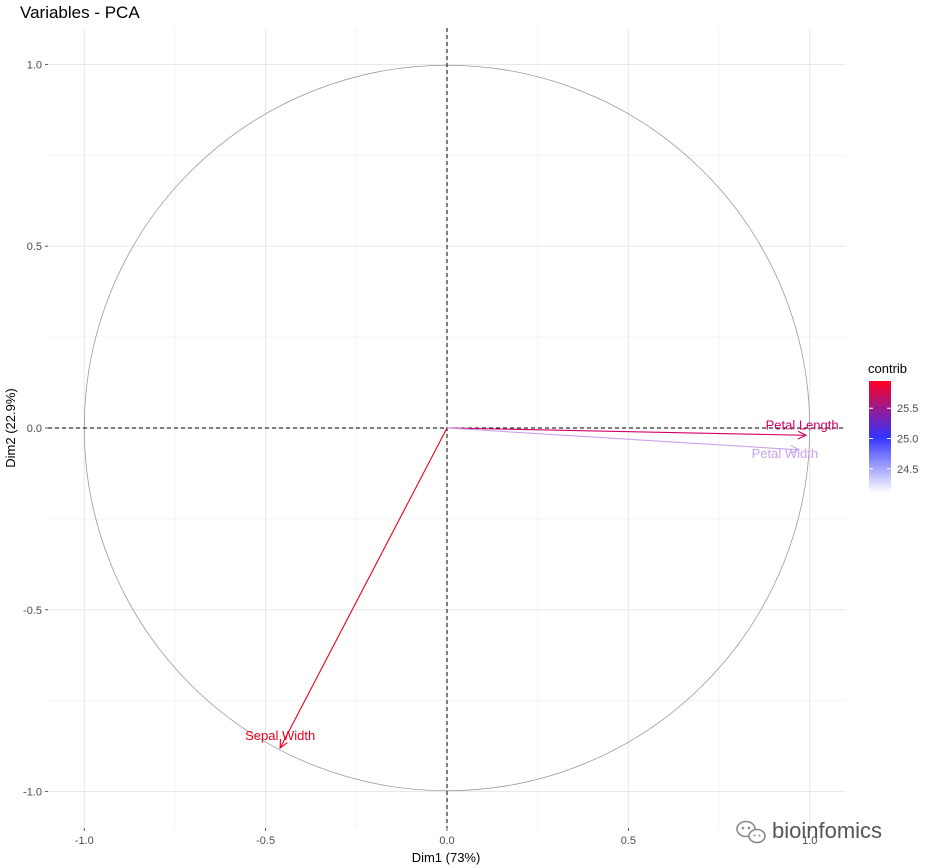 The image size is (928, 868). Describe the element at coordinates (628, 841) in the screenshot. I see `x-tick-label: 0.5` at that location.